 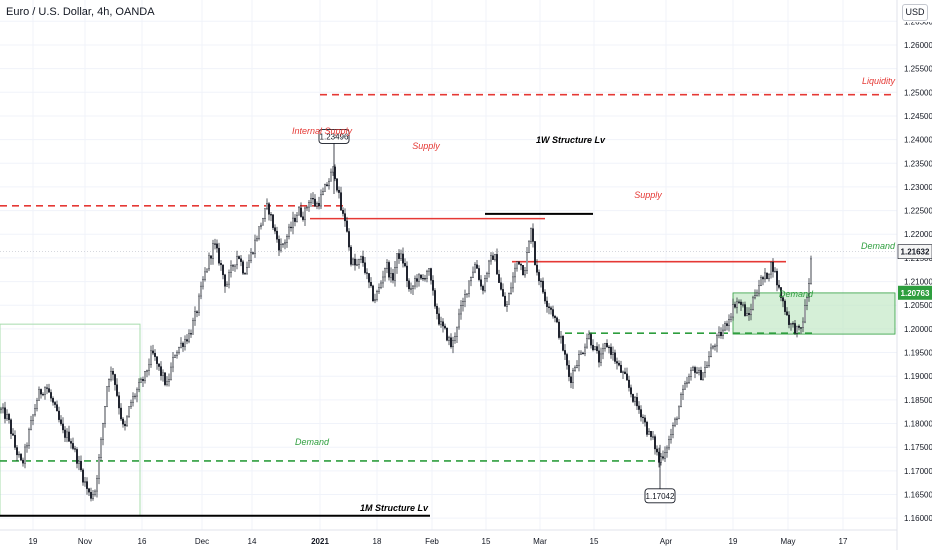 I want to click on x-tick-label: 19, so click(x=733, y=541).